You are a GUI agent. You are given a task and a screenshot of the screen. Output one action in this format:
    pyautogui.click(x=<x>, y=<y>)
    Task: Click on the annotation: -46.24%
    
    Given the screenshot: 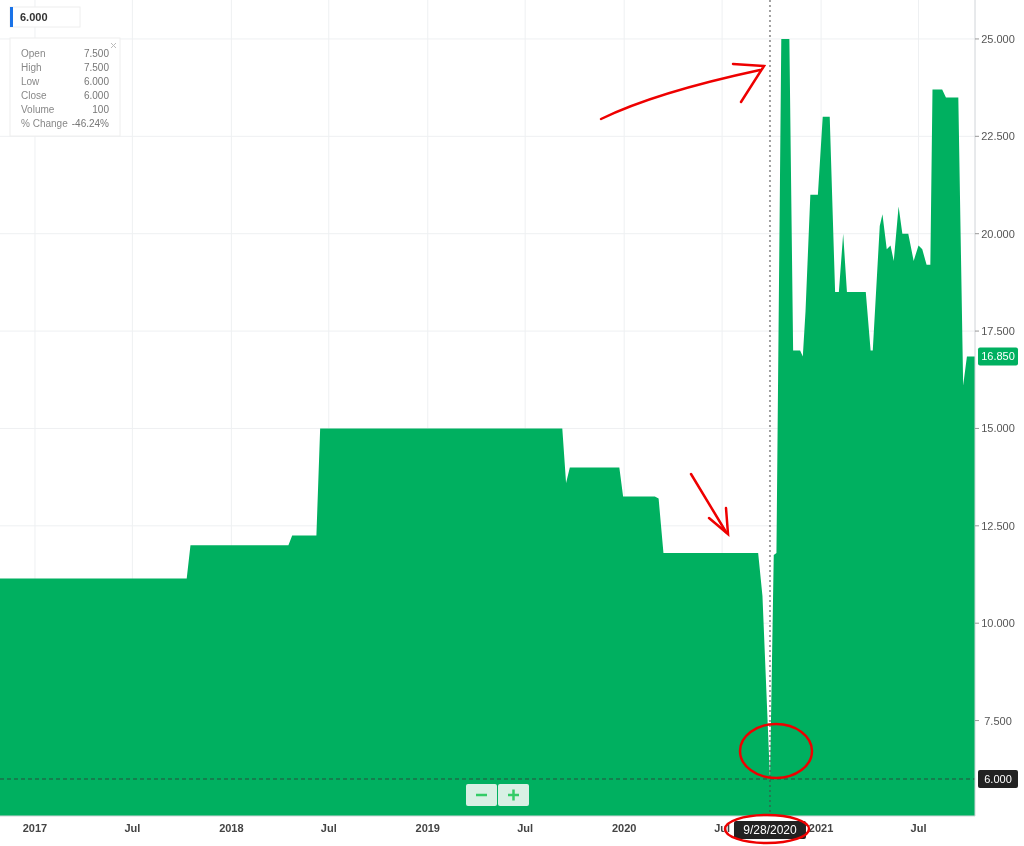 What is the action you would take?
    pyautogui.click(x=90, y=123)
    